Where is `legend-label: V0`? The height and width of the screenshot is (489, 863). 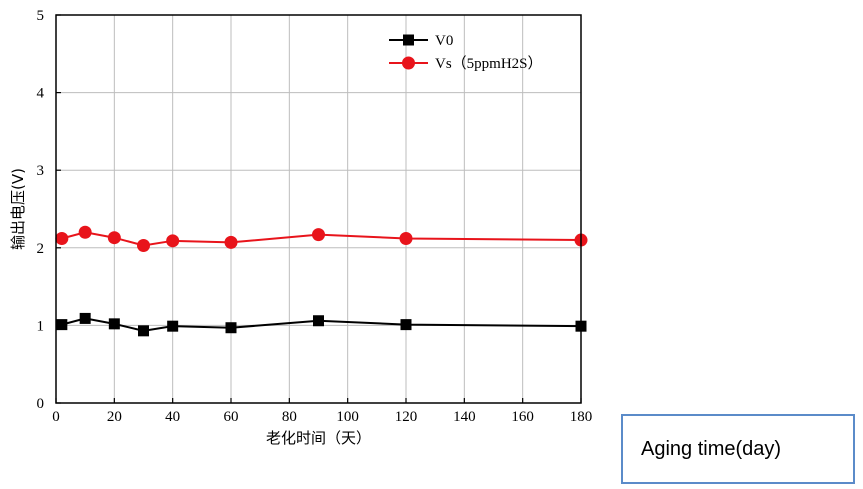
legend-label: V0 is located at coordinates (444, 41).